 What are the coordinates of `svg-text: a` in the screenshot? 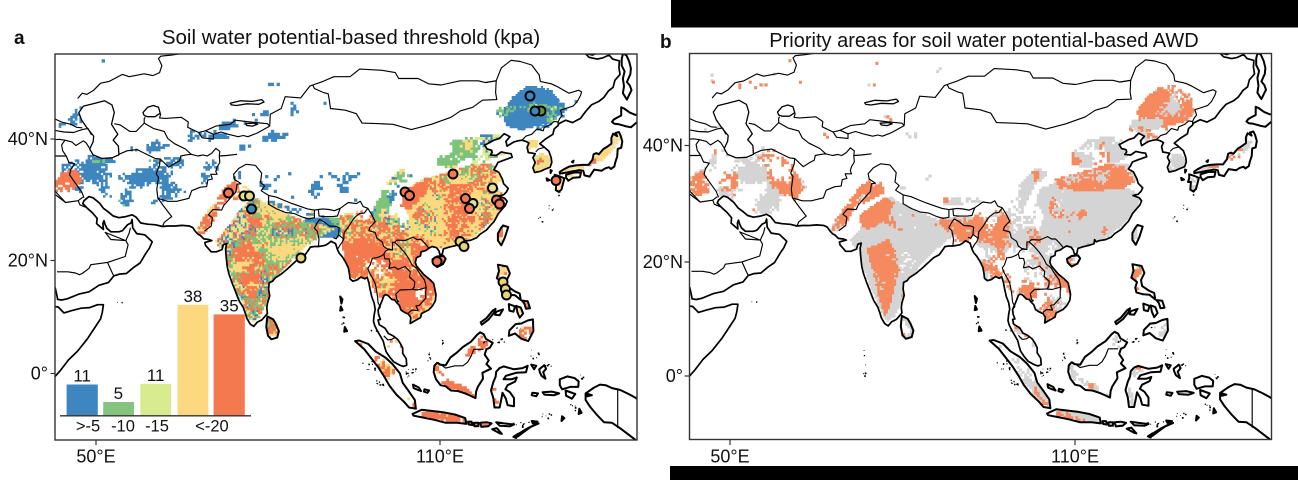 It's located at (19, 38).